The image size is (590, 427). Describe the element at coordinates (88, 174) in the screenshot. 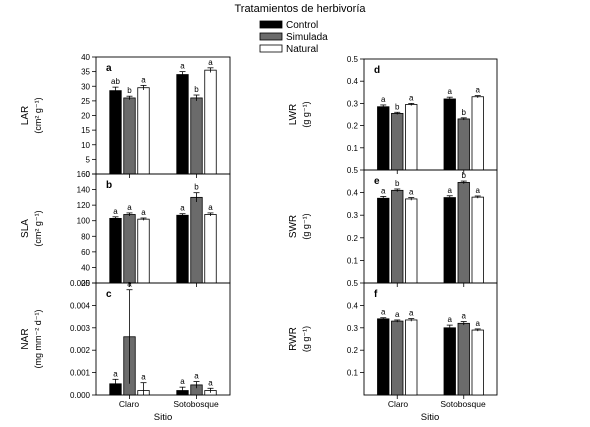

I see `y-tick-label-a: 0` at that location.